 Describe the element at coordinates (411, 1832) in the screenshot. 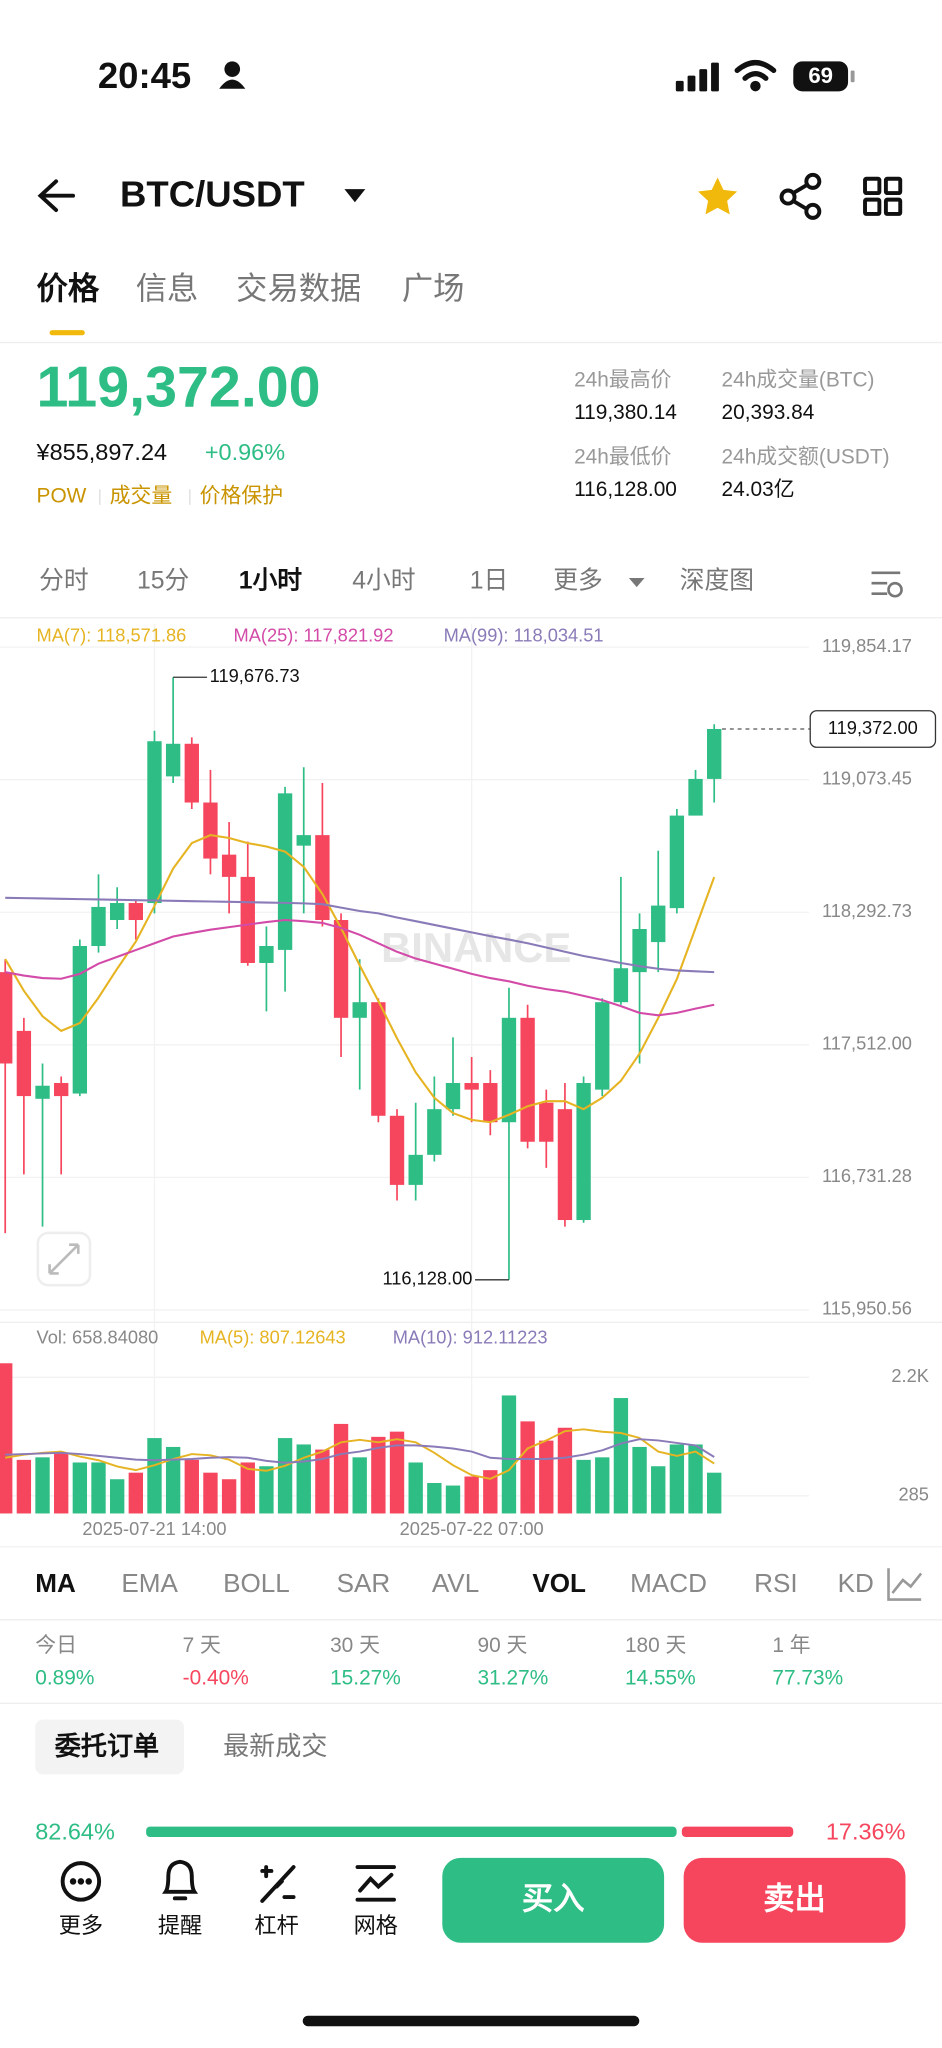

I see `buy-ratio-bar` at that location.